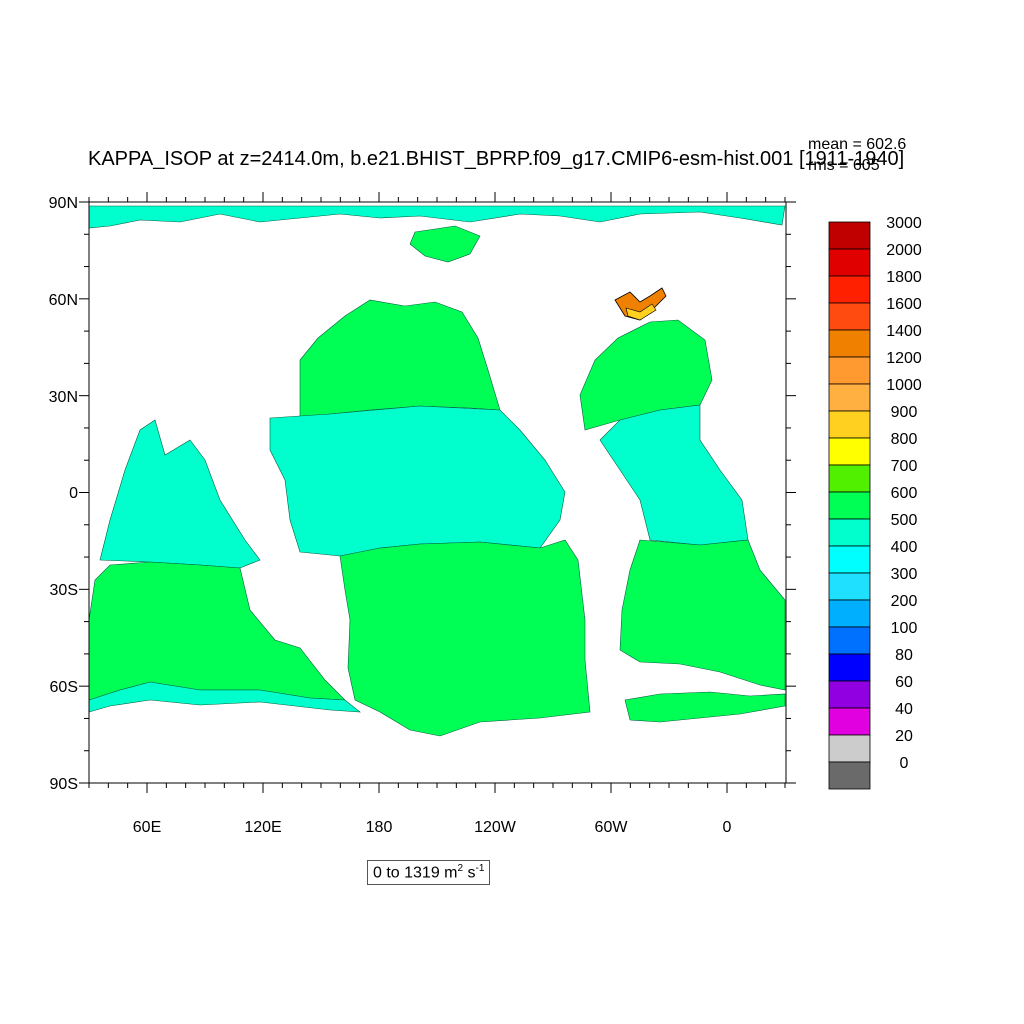 This screenshot has height=1024, width=1024. I want to click on range-sup-1: 2, so click(460, 868).